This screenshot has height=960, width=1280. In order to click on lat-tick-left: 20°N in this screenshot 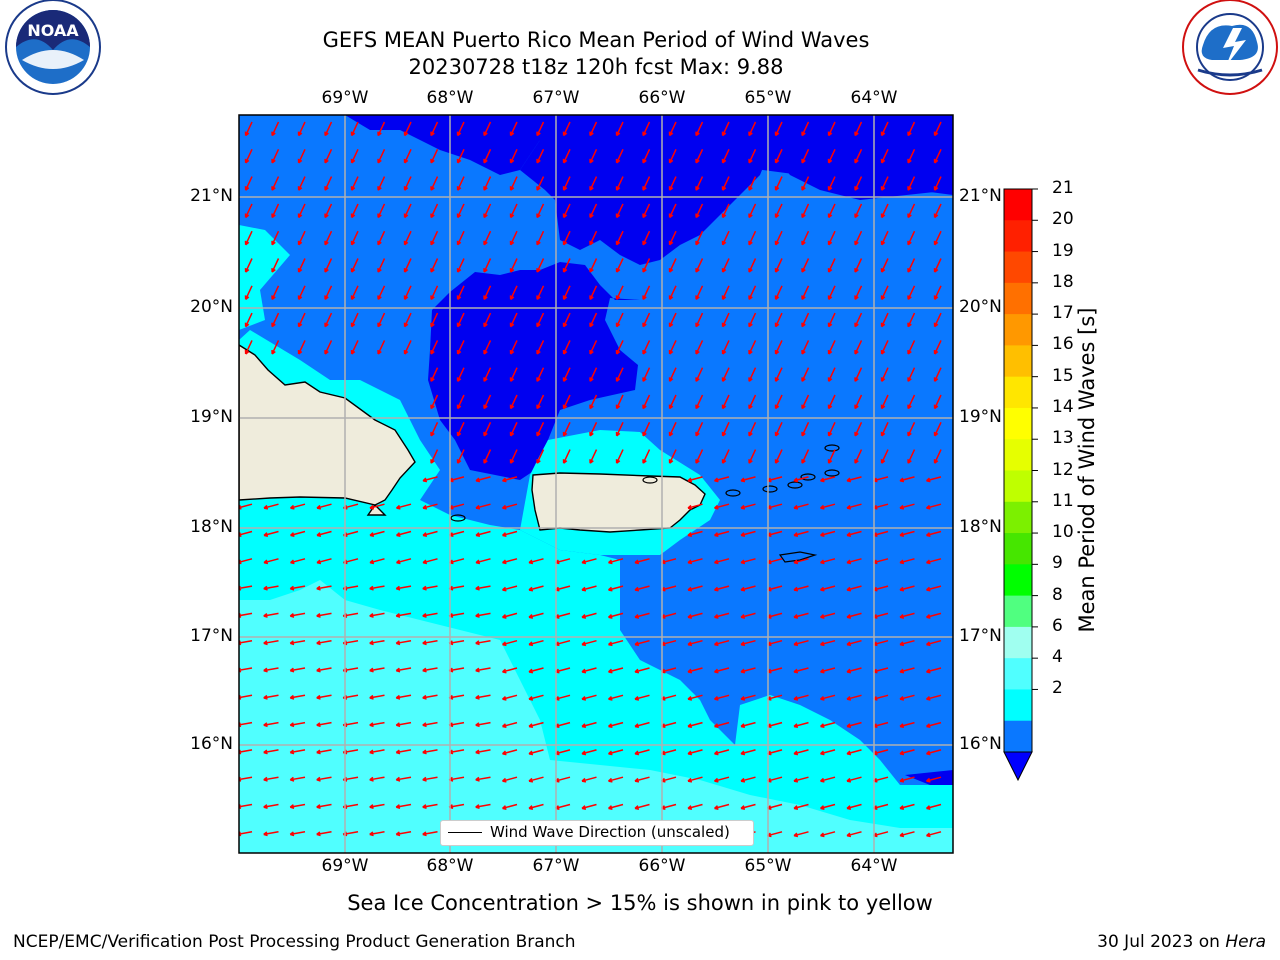, I will do `click(211, 307)`.